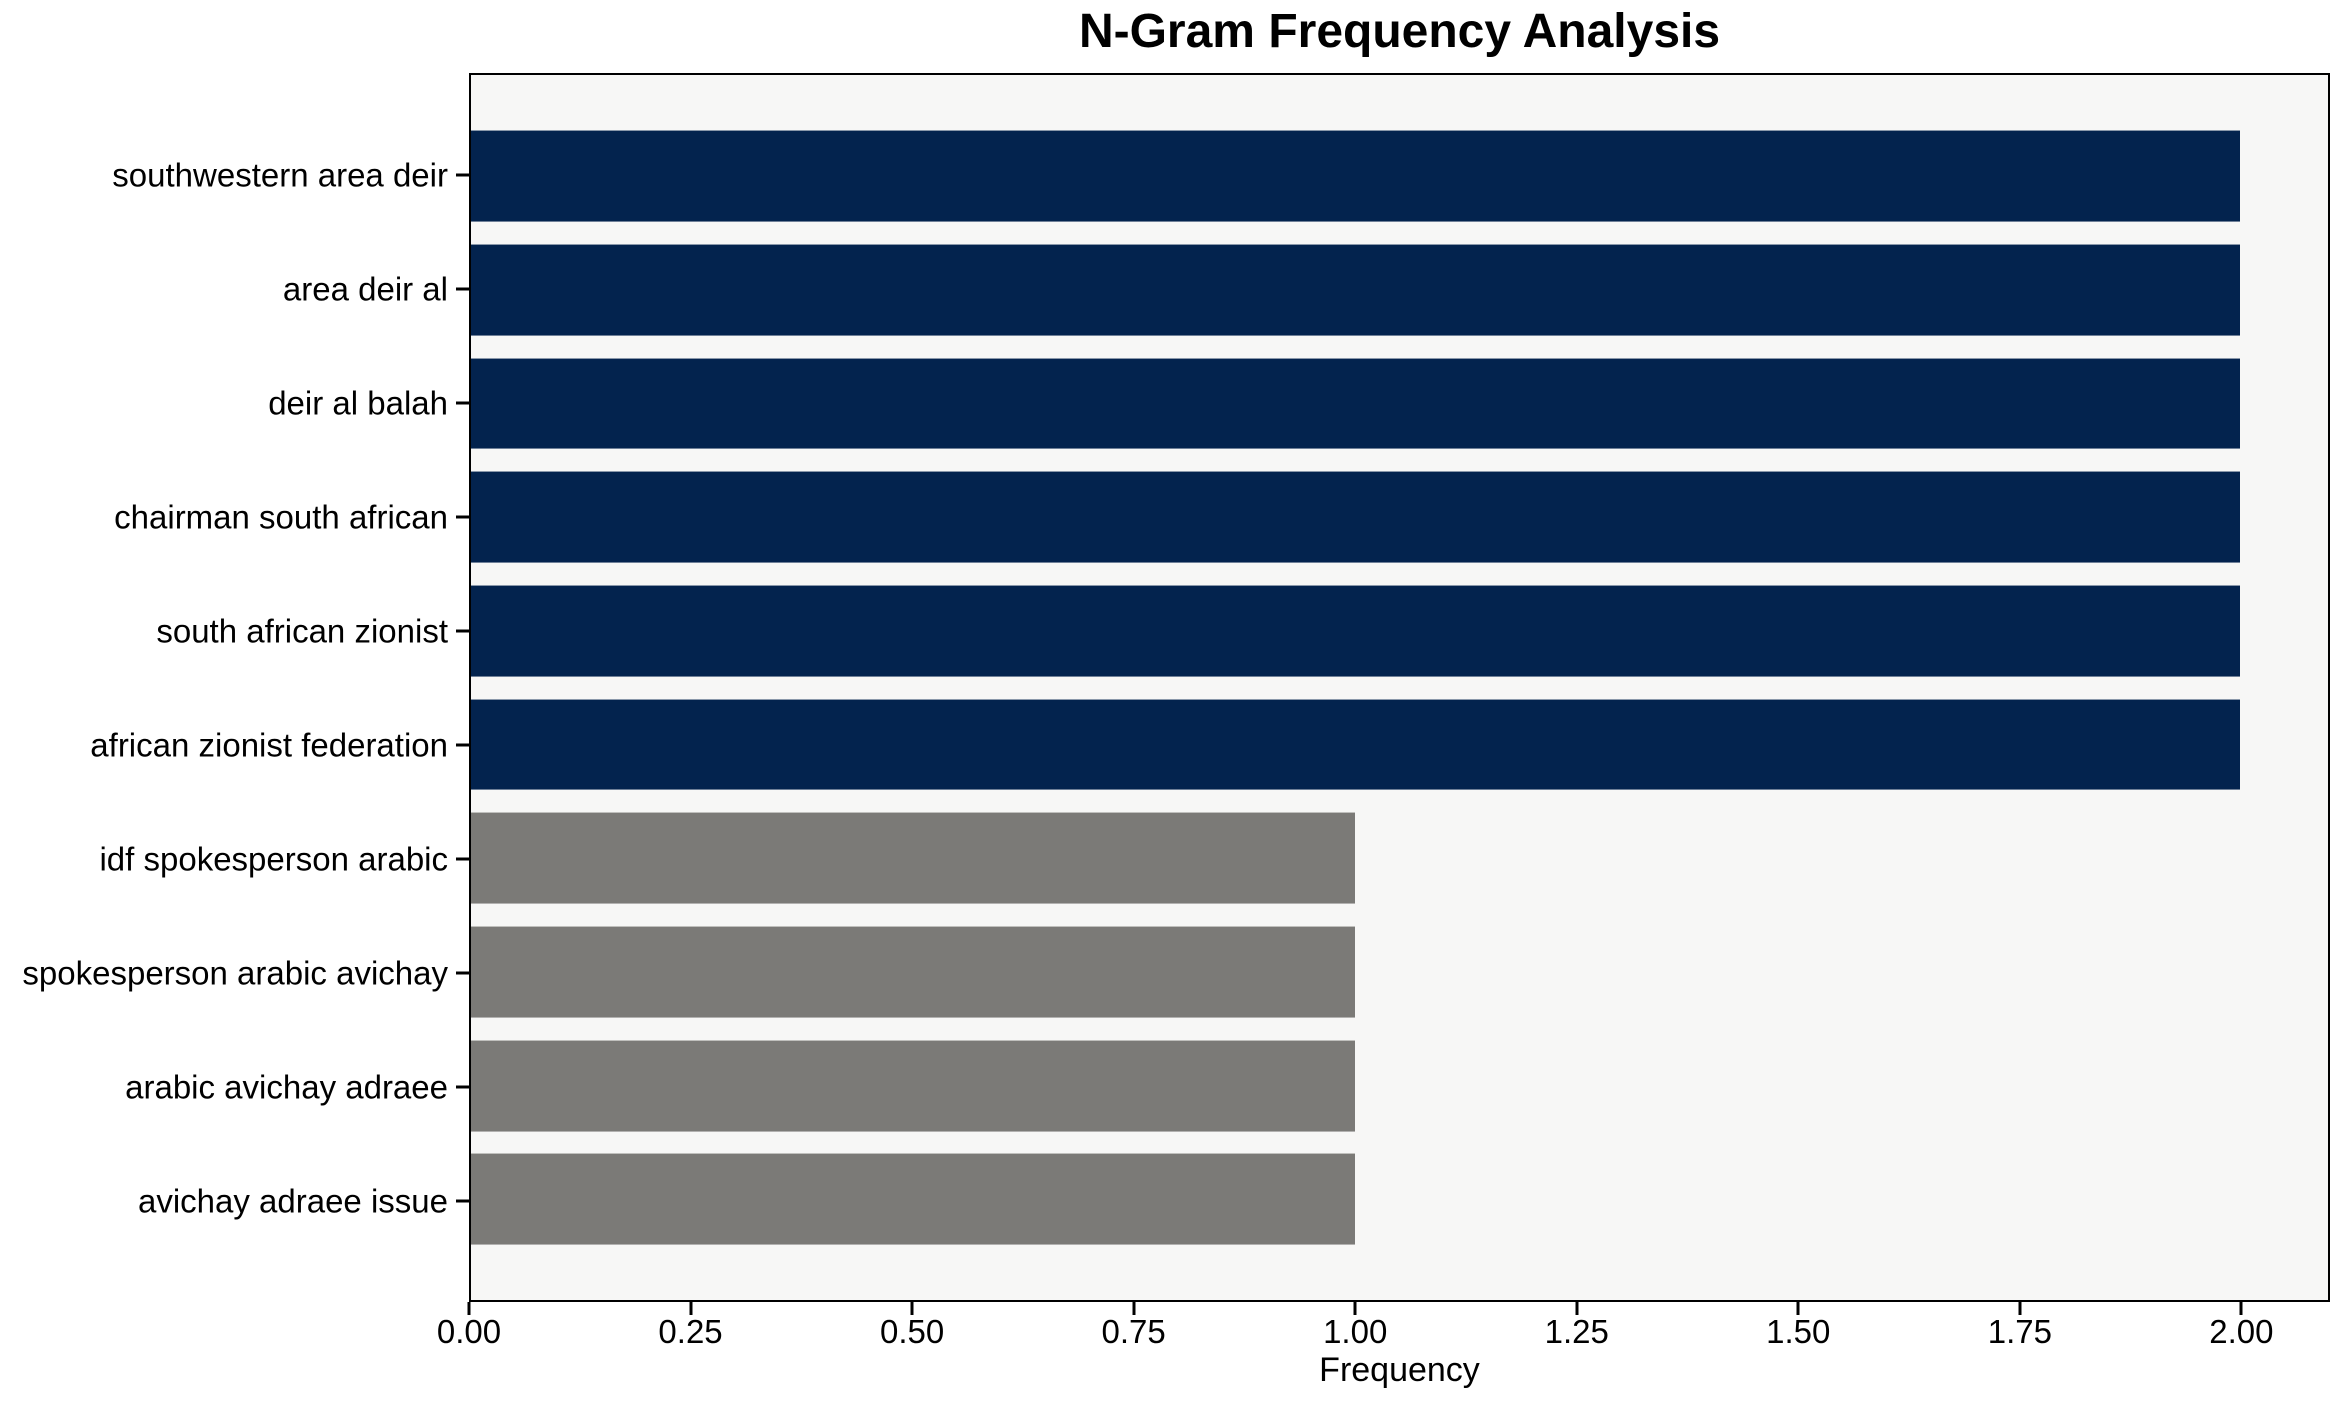  What do you see at coordinates (281, 517) in the screenshot?
I see `y-tick-label: chairman south african` at bounding box center [281, 517].